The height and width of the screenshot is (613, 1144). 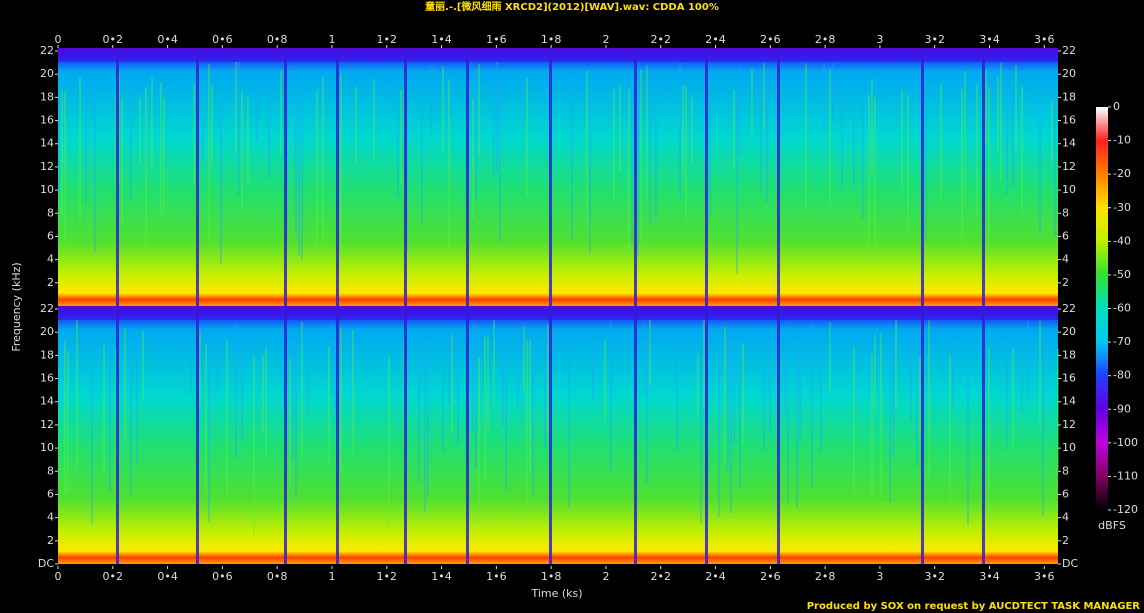 What do you see at coordinates (558, 313) in the screenshot?
I see `top-band` at bounding box center [558, 313].